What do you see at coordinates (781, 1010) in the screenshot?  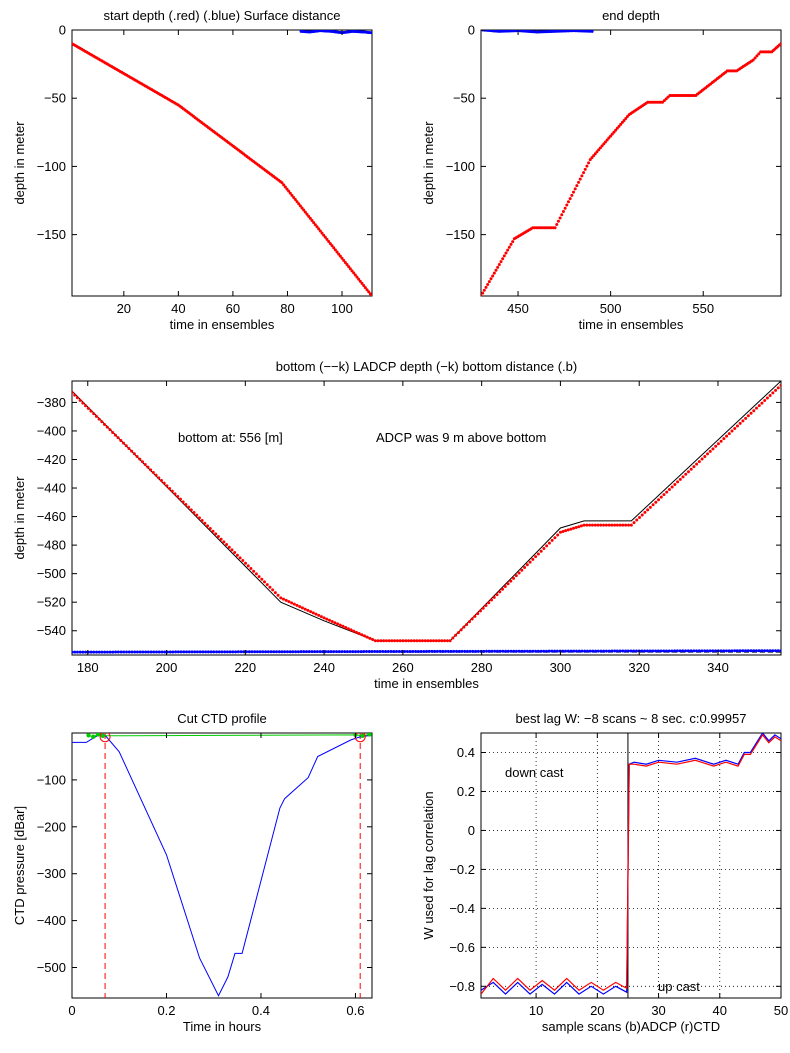 I see `x-tick-label: 50` at bounding box center [781, 1010].